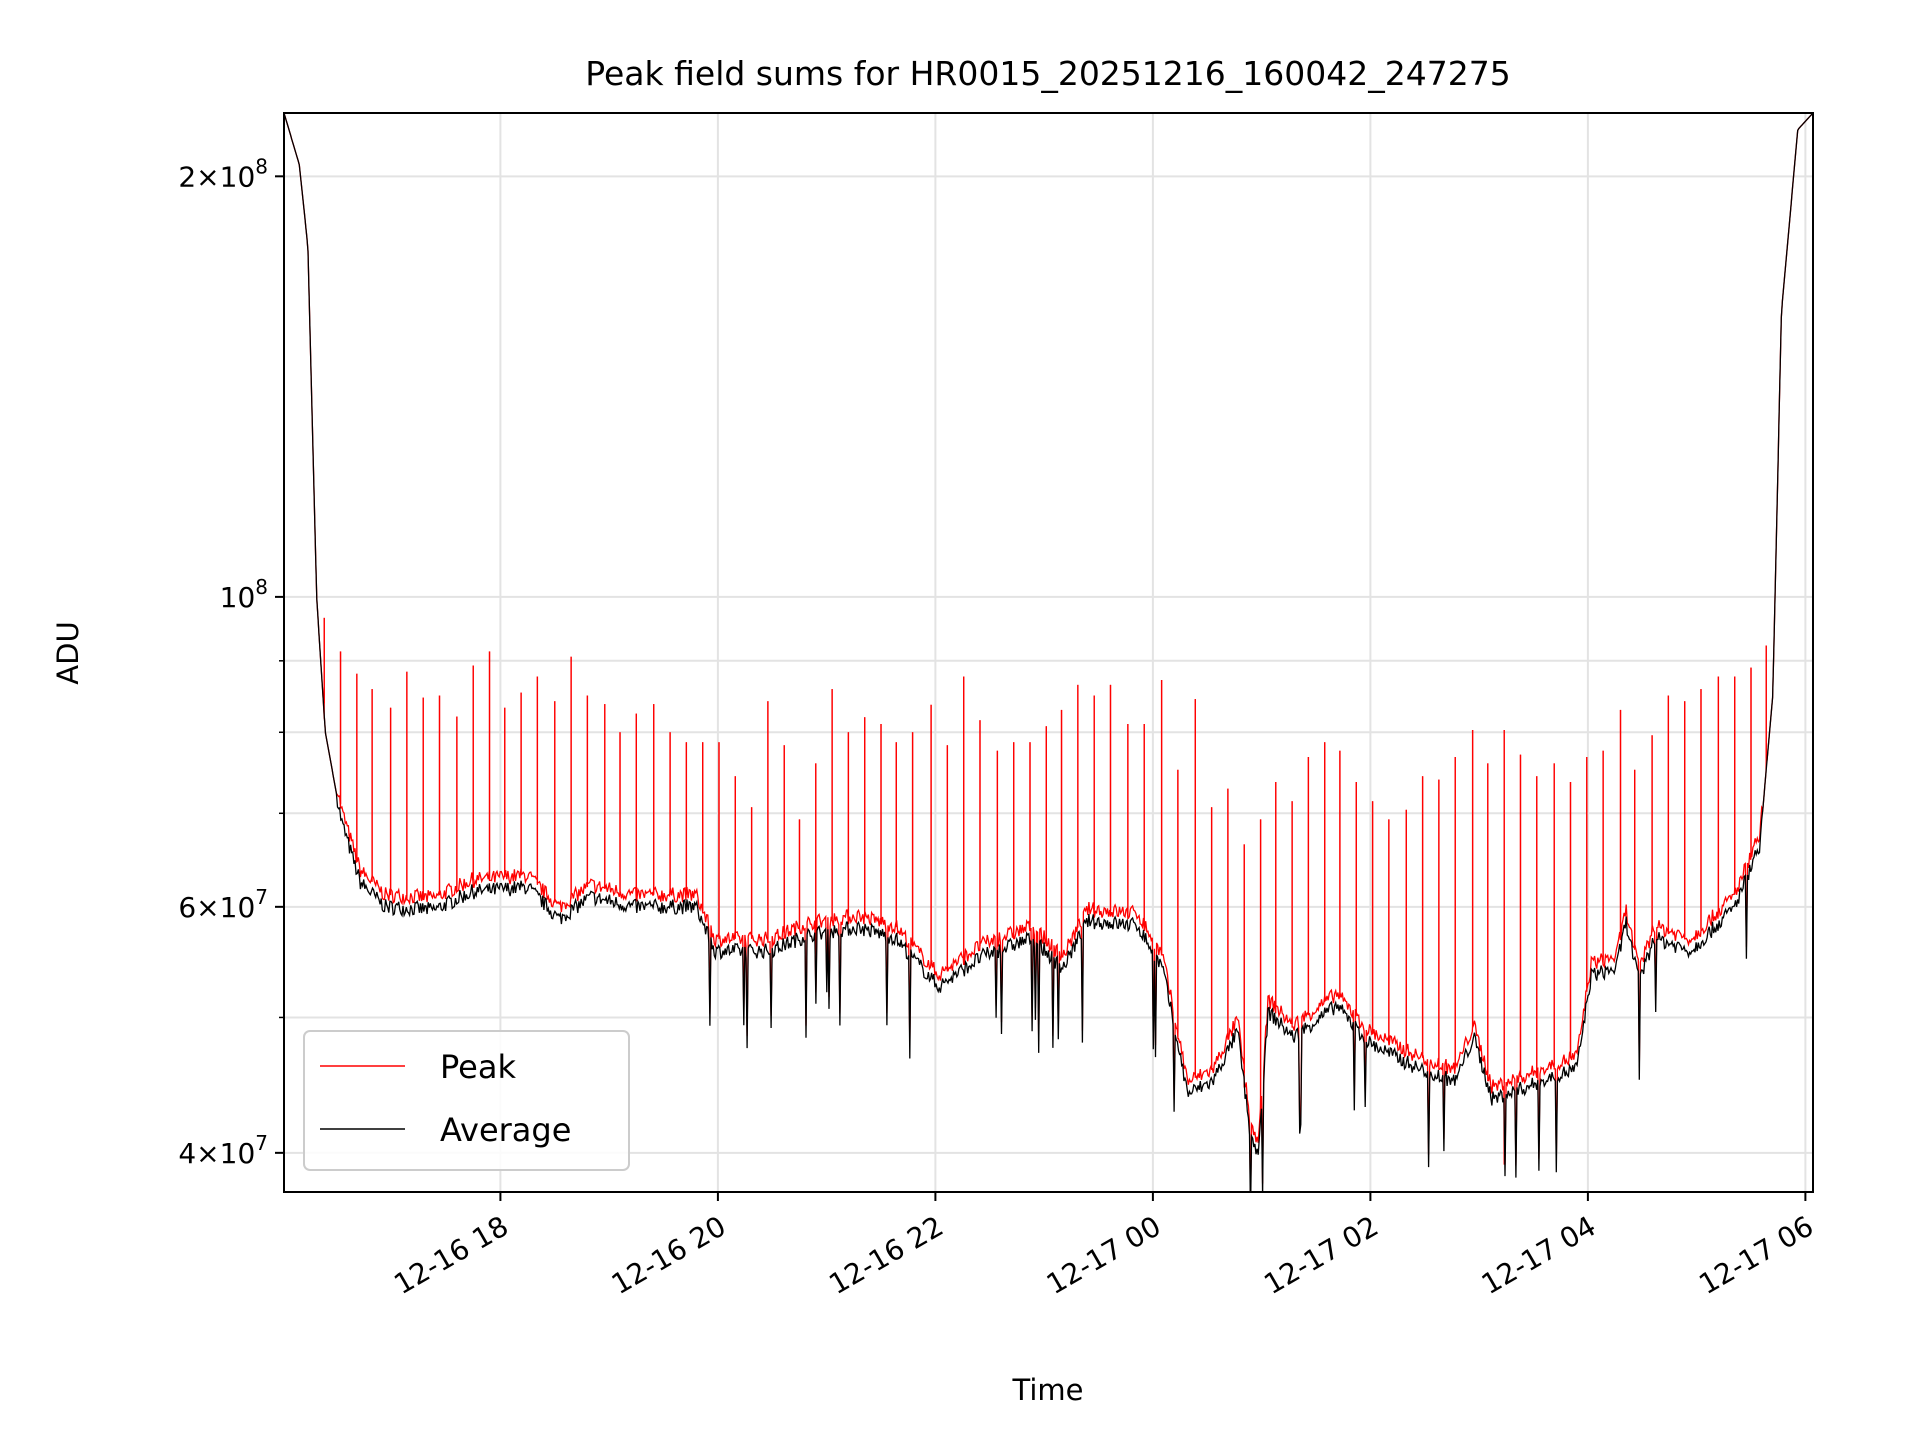  What do you see at coordinates (223, 1150) in the screenshot?
I see `y-tick-label: 4×107` at bounding box center [223, 1150].